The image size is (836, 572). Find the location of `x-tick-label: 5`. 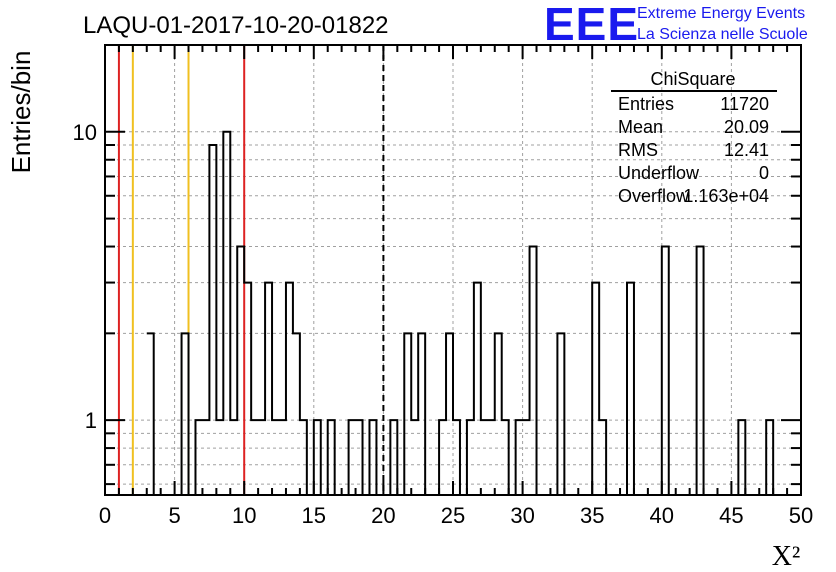

x-tick-label: 5 is located at coordinates (174, 515).